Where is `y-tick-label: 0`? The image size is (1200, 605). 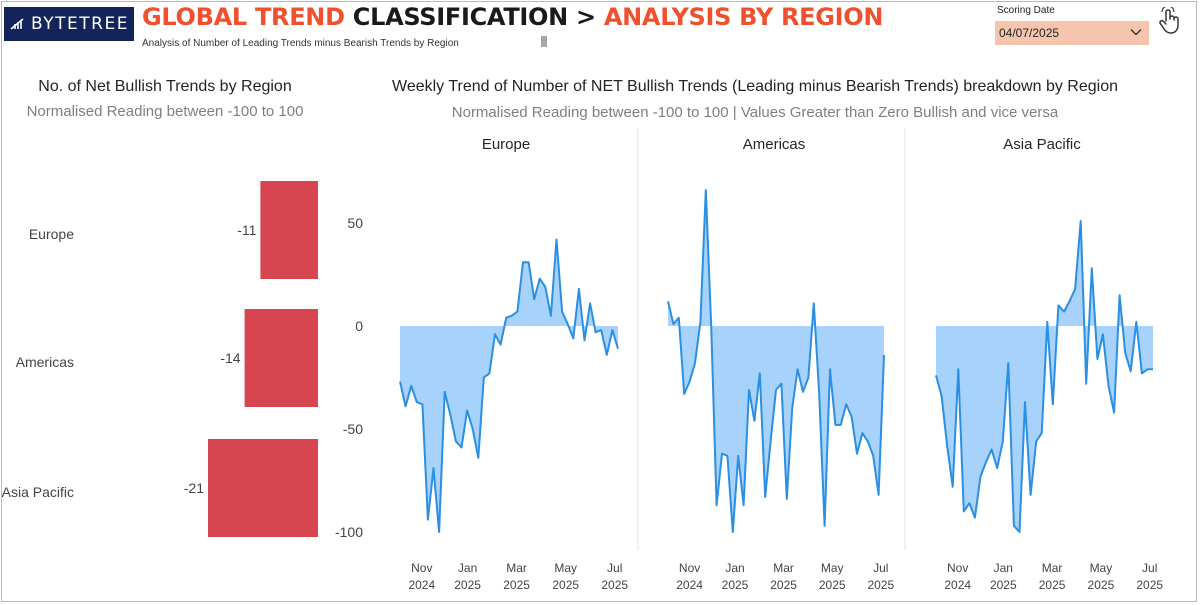
y-tick-label: 0 is located at coordinates (359, 326).